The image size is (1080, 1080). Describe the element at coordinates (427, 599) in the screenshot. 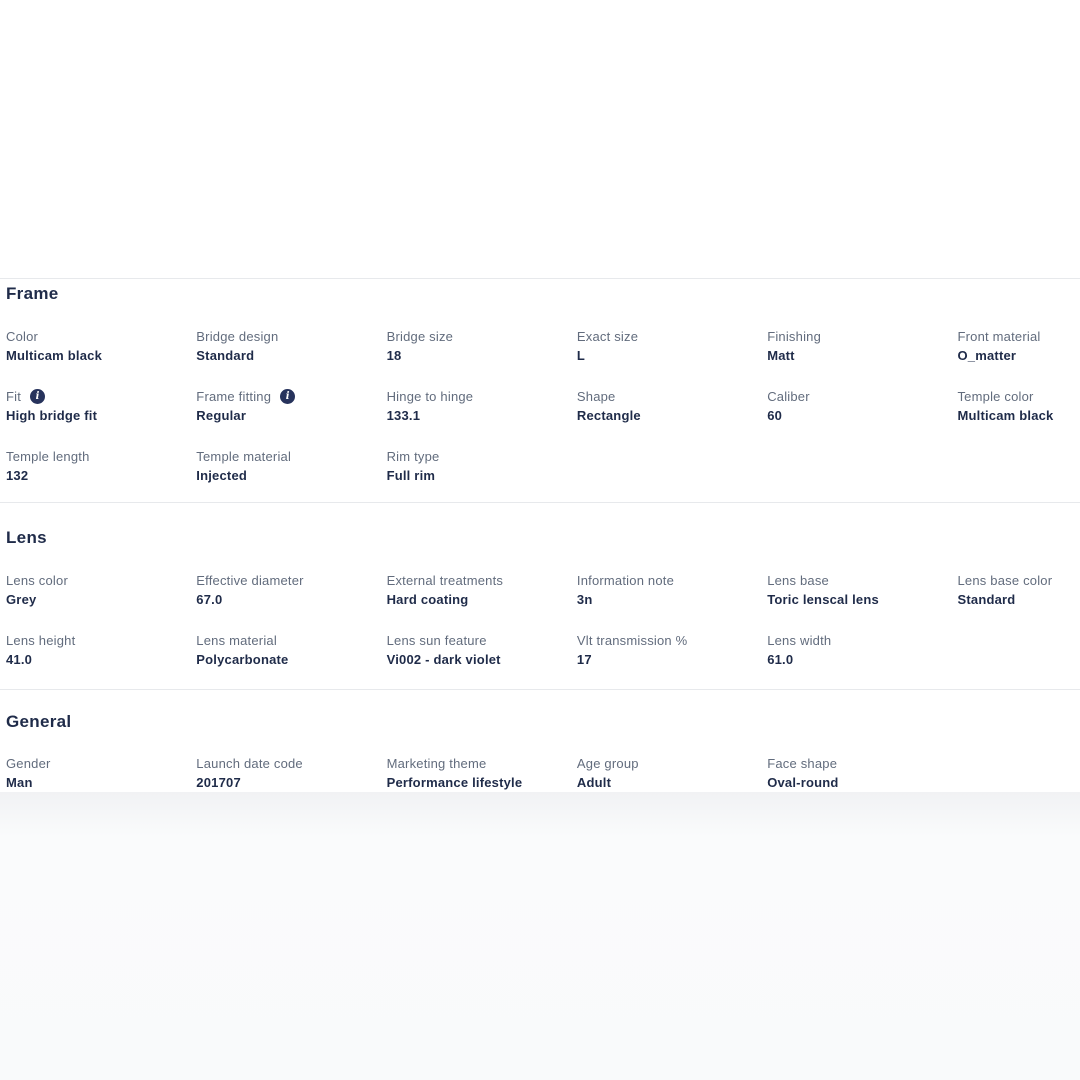

I see `spec-value: Hard coating` at that location.